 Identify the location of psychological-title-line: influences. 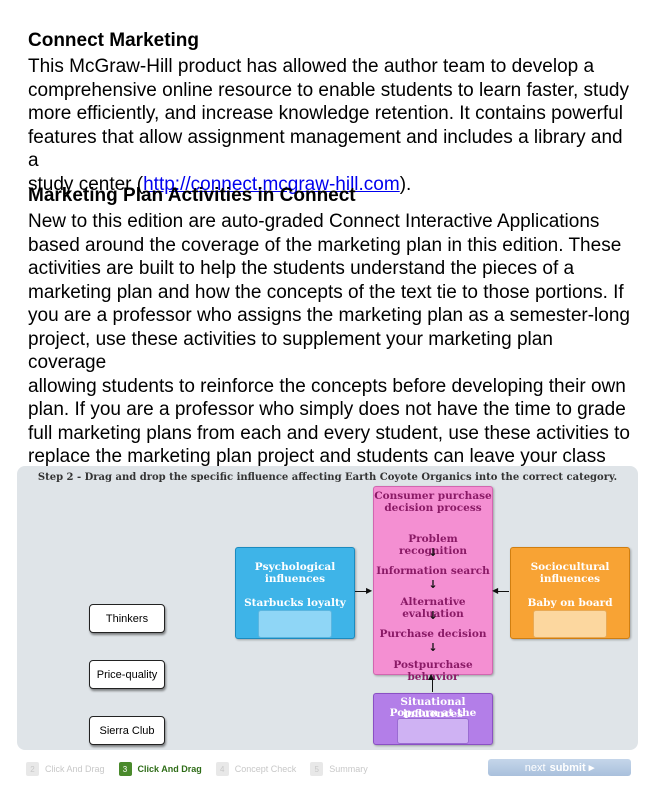
(295, 579).